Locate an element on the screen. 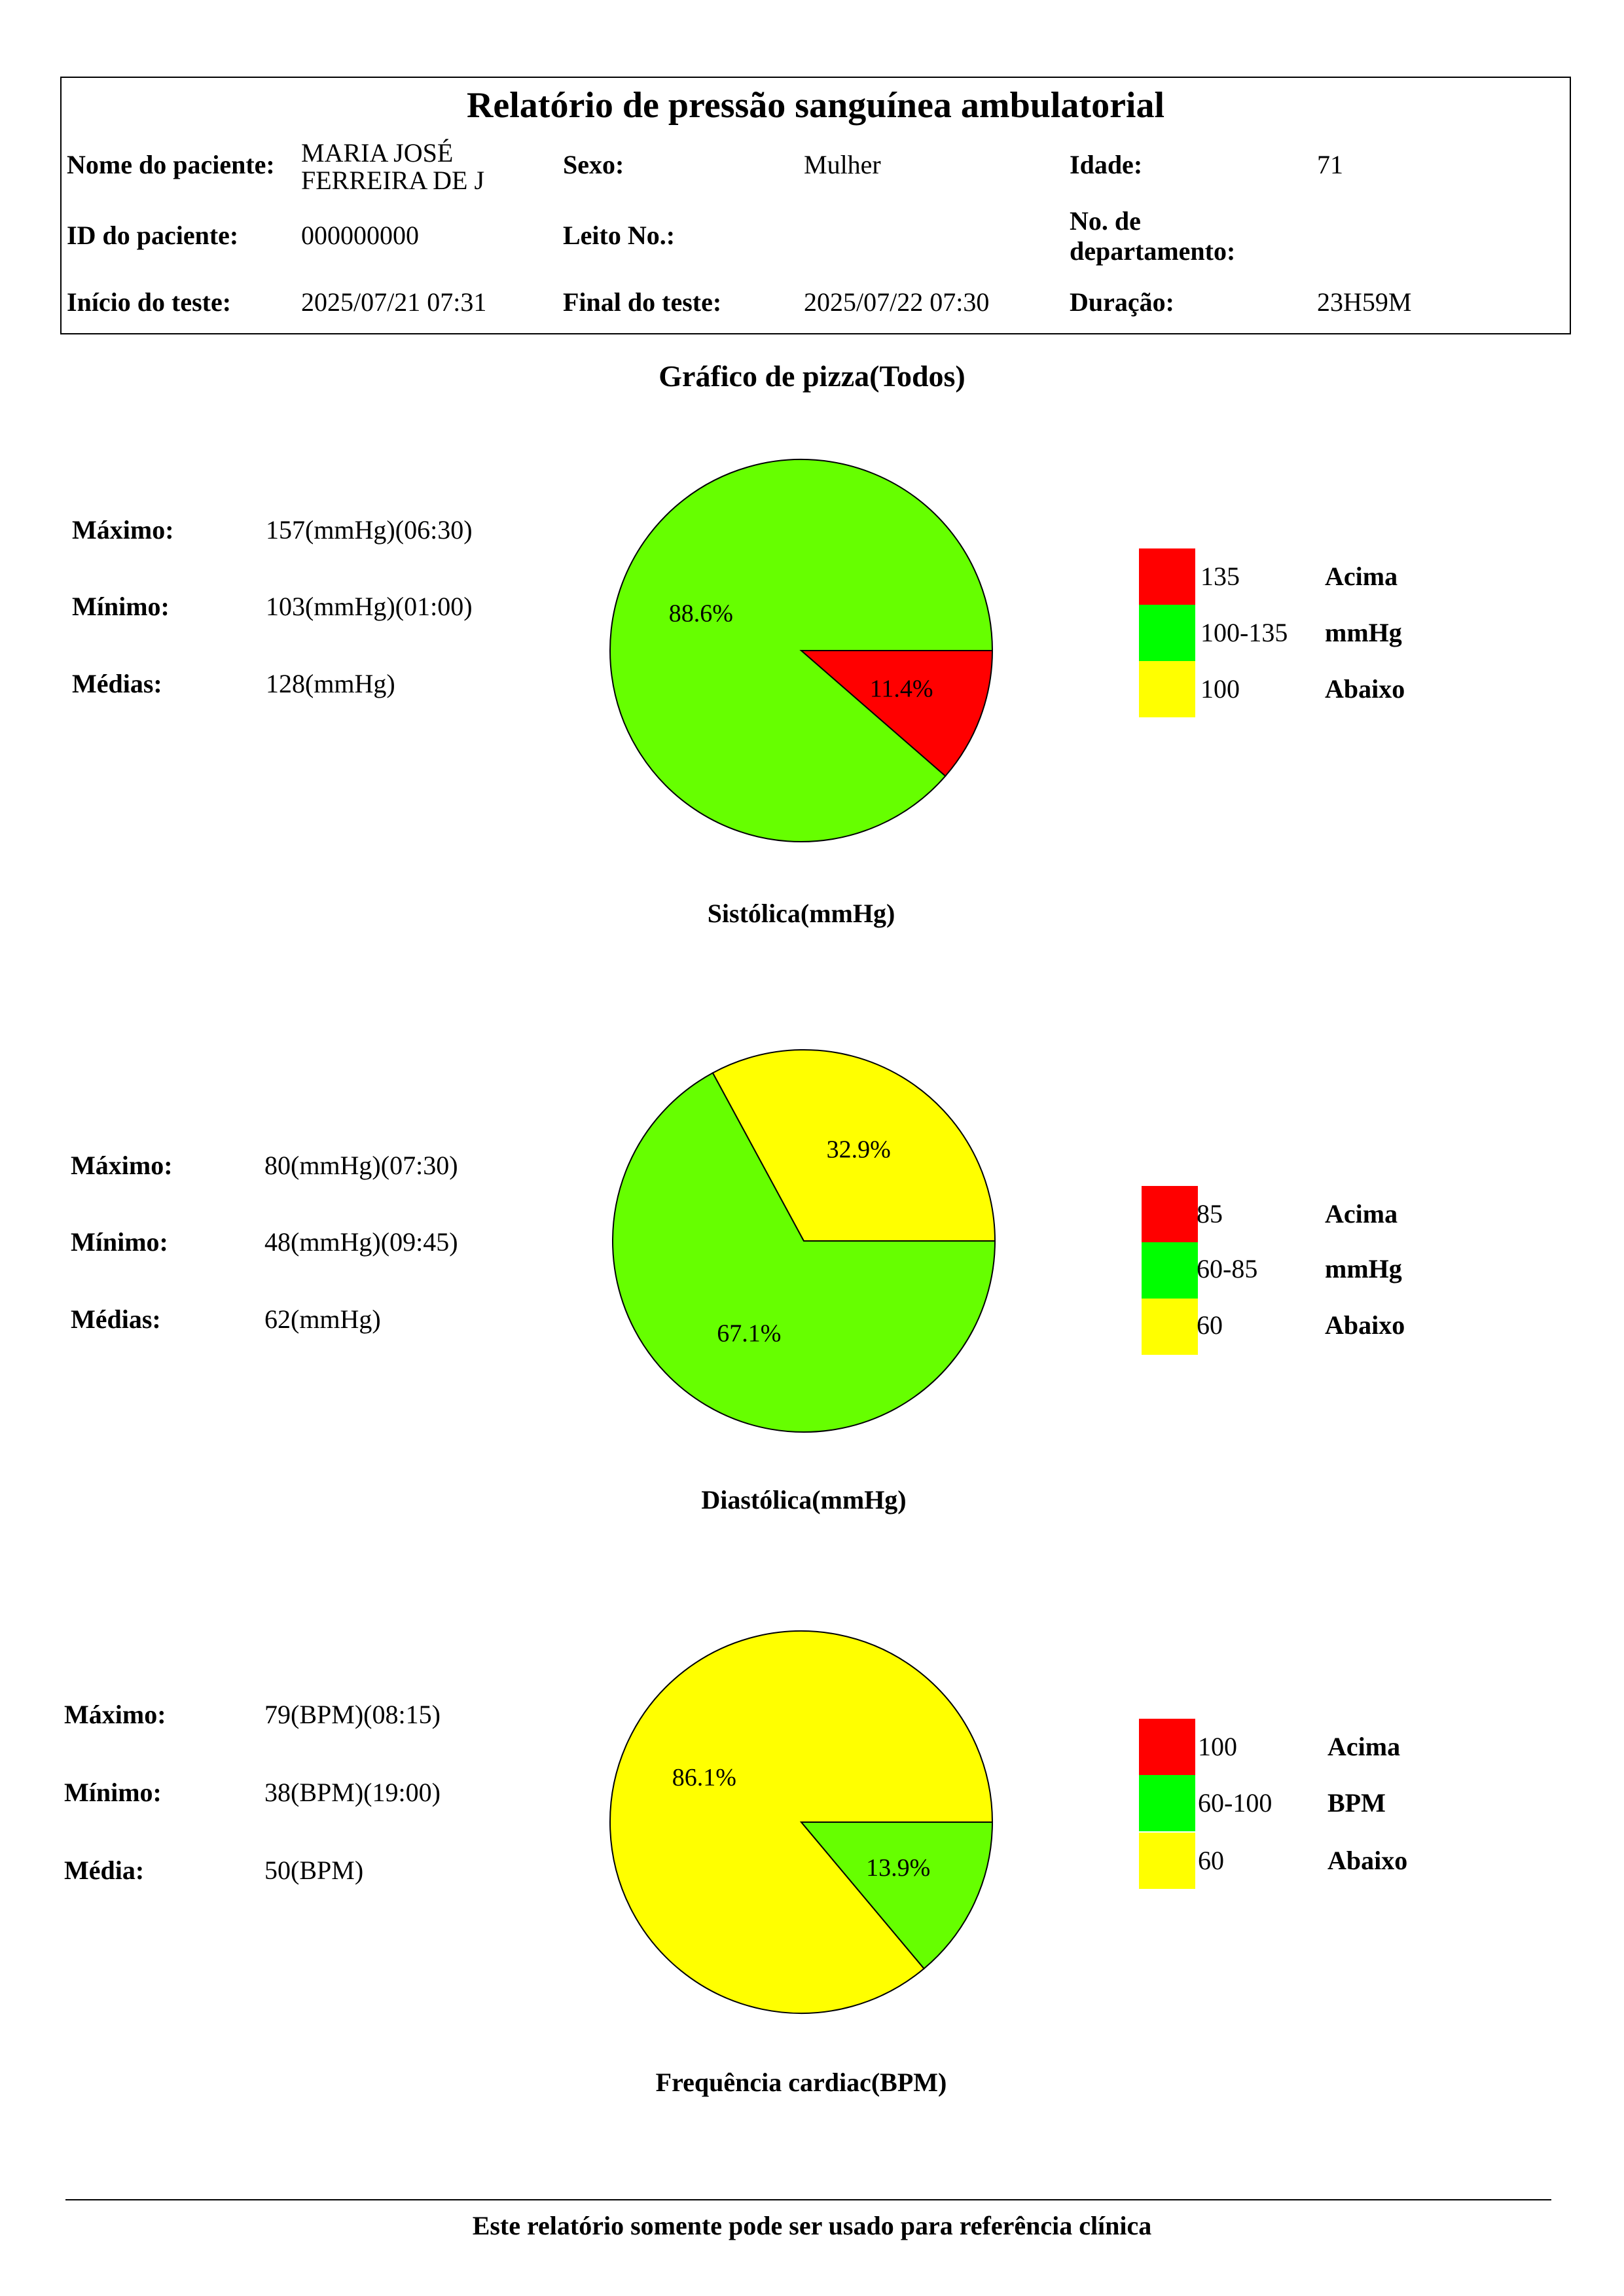  heart-rate-min-label: Mínimo: is located at coordinates (113, 1792).